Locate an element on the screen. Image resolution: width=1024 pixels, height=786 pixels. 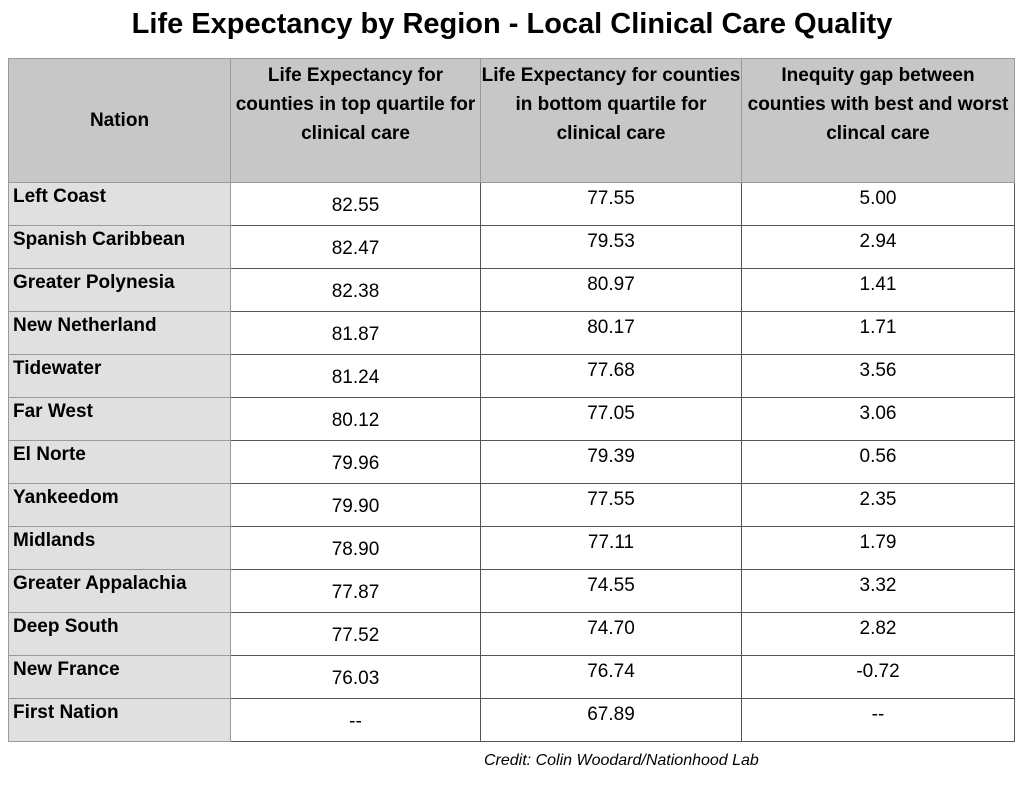
value-cell: 74.55 is located at coordinates (611, 591).